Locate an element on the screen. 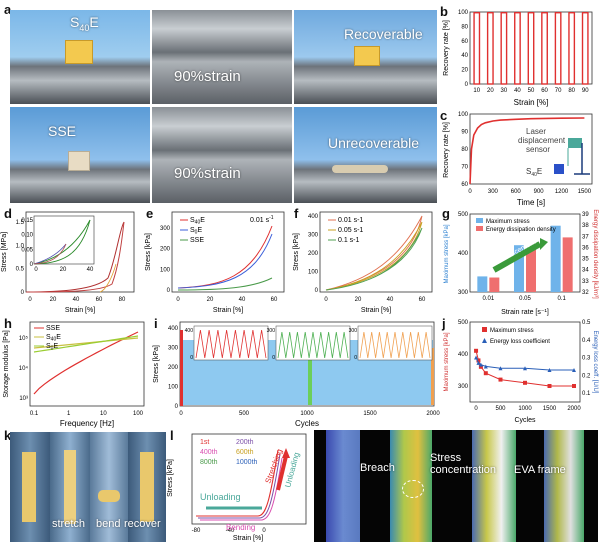 Image resolution: width=599 pixels, height=543 pixels. i-mid-cycles is located at coordinates (310, 381).